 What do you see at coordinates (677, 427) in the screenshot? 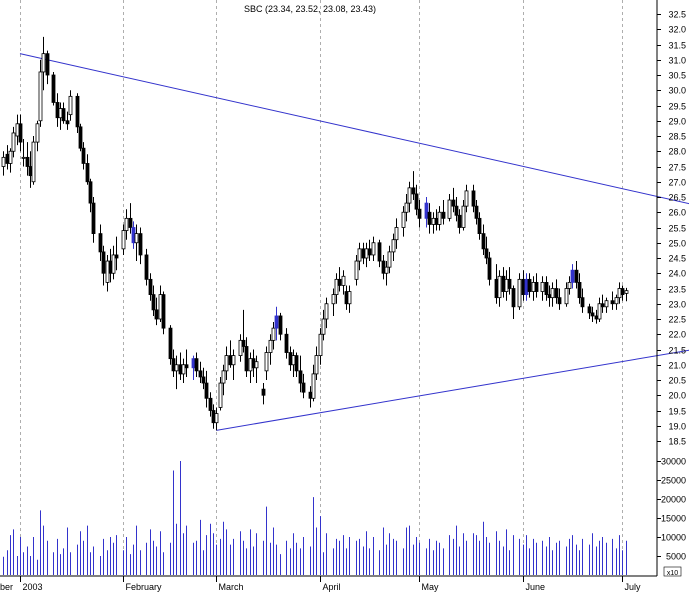
I see `price-tick-label: 19.0` at bounding box center [677, 427].